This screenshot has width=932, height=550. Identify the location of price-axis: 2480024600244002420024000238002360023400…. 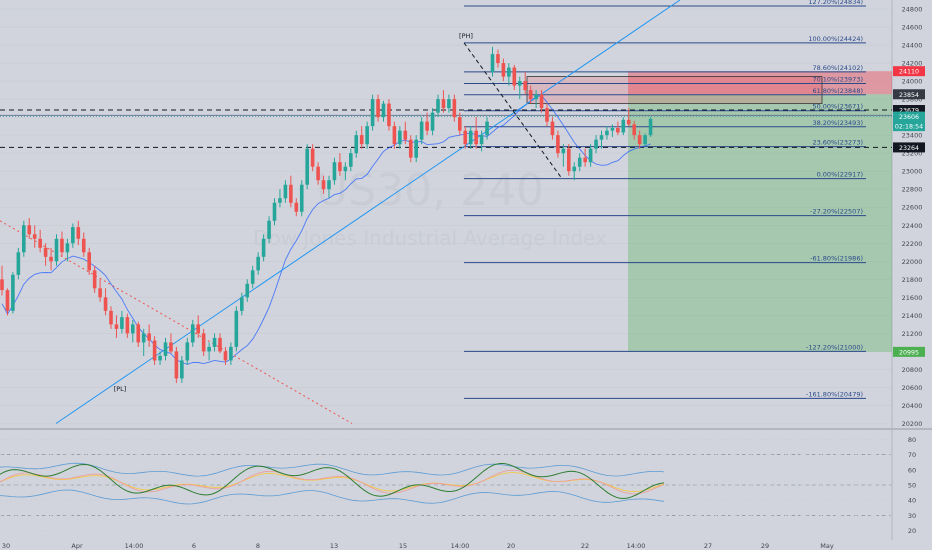
(909, 217).